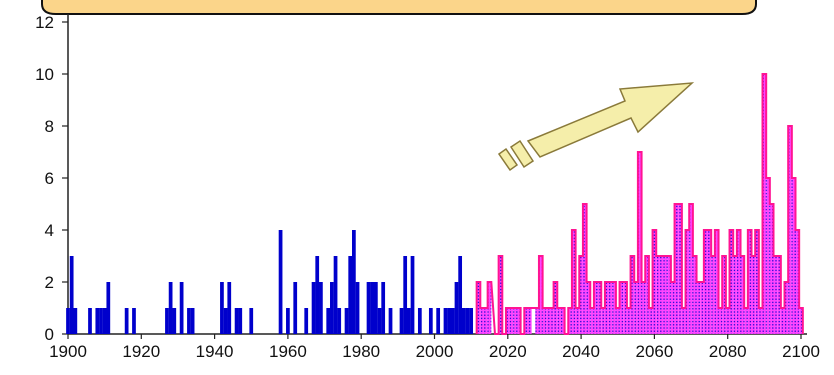 The height and width of the screenshot is (375, 834). I want to click on trend-arrow-segment, so click(522, 154).